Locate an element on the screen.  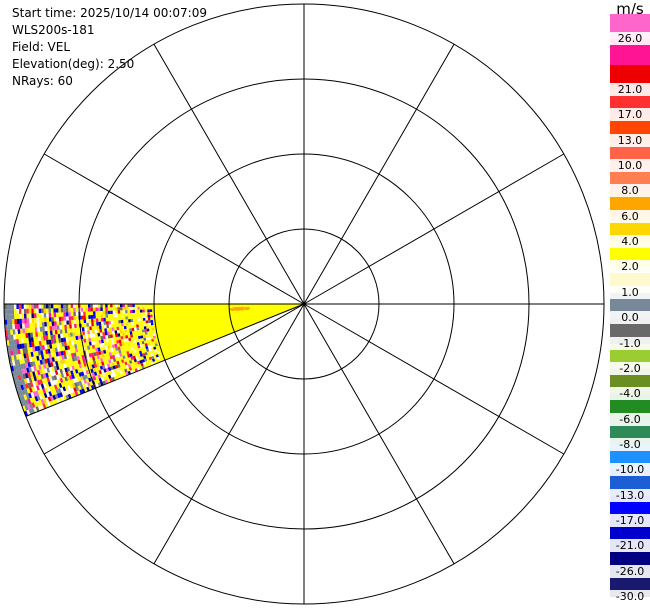
elevation-label: Elevation(deg): 2.50 is located at coordinates (73, 64).